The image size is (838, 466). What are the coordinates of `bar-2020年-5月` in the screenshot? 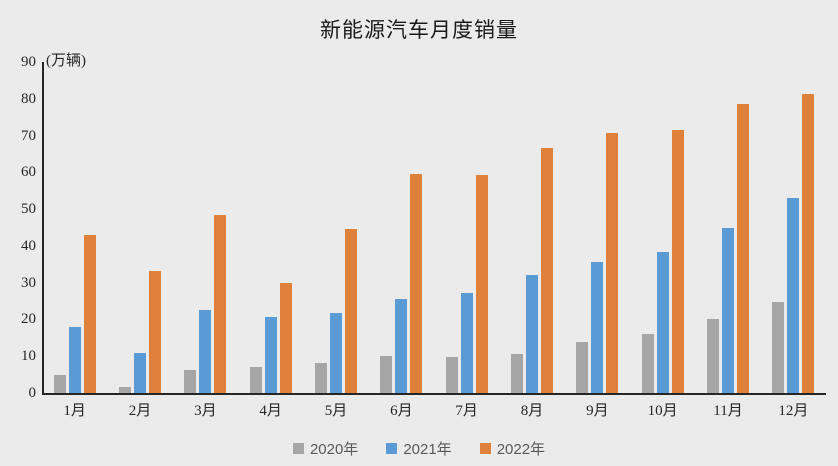 It's located at (321, 378).